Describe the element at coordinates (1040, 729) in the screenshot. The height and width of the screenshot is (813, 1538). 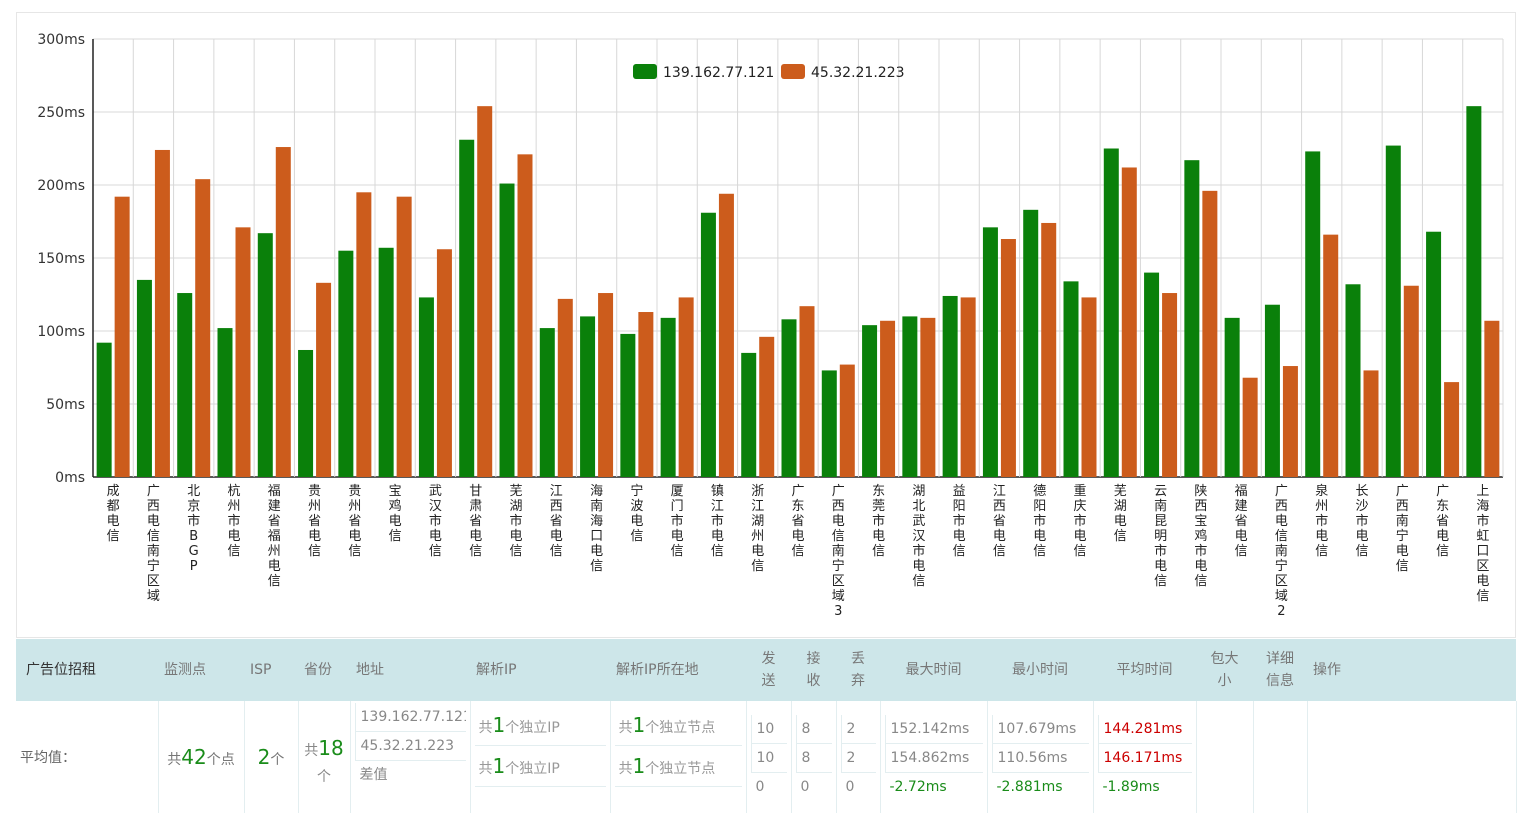
I see `min-1: 107.679ms` at that location.